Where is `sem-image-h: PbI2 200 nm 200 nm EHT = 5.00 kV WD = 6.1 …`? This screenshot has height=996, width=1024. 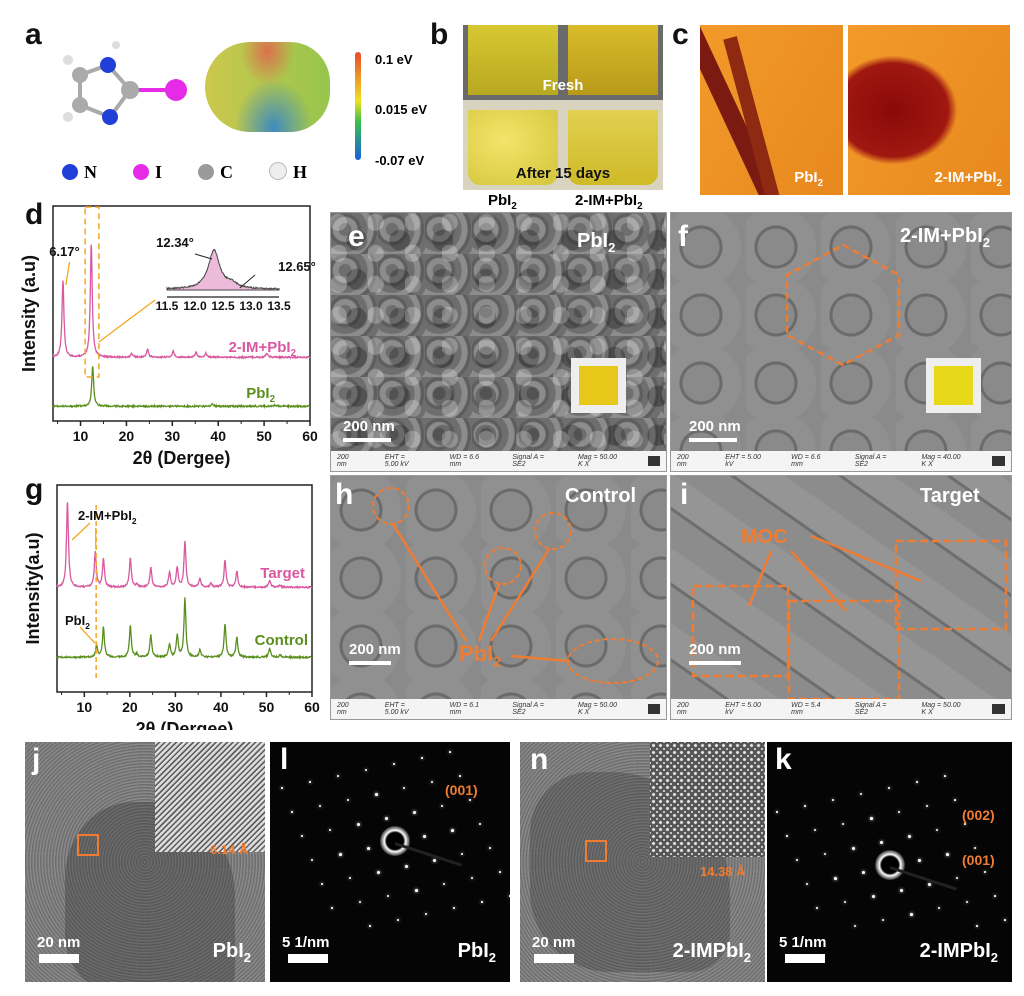
sem-image-h: PbI2 200 nm 200 nm EHT = 5.00 kV WD = 6.1 … is located at coordinates (498, 597).